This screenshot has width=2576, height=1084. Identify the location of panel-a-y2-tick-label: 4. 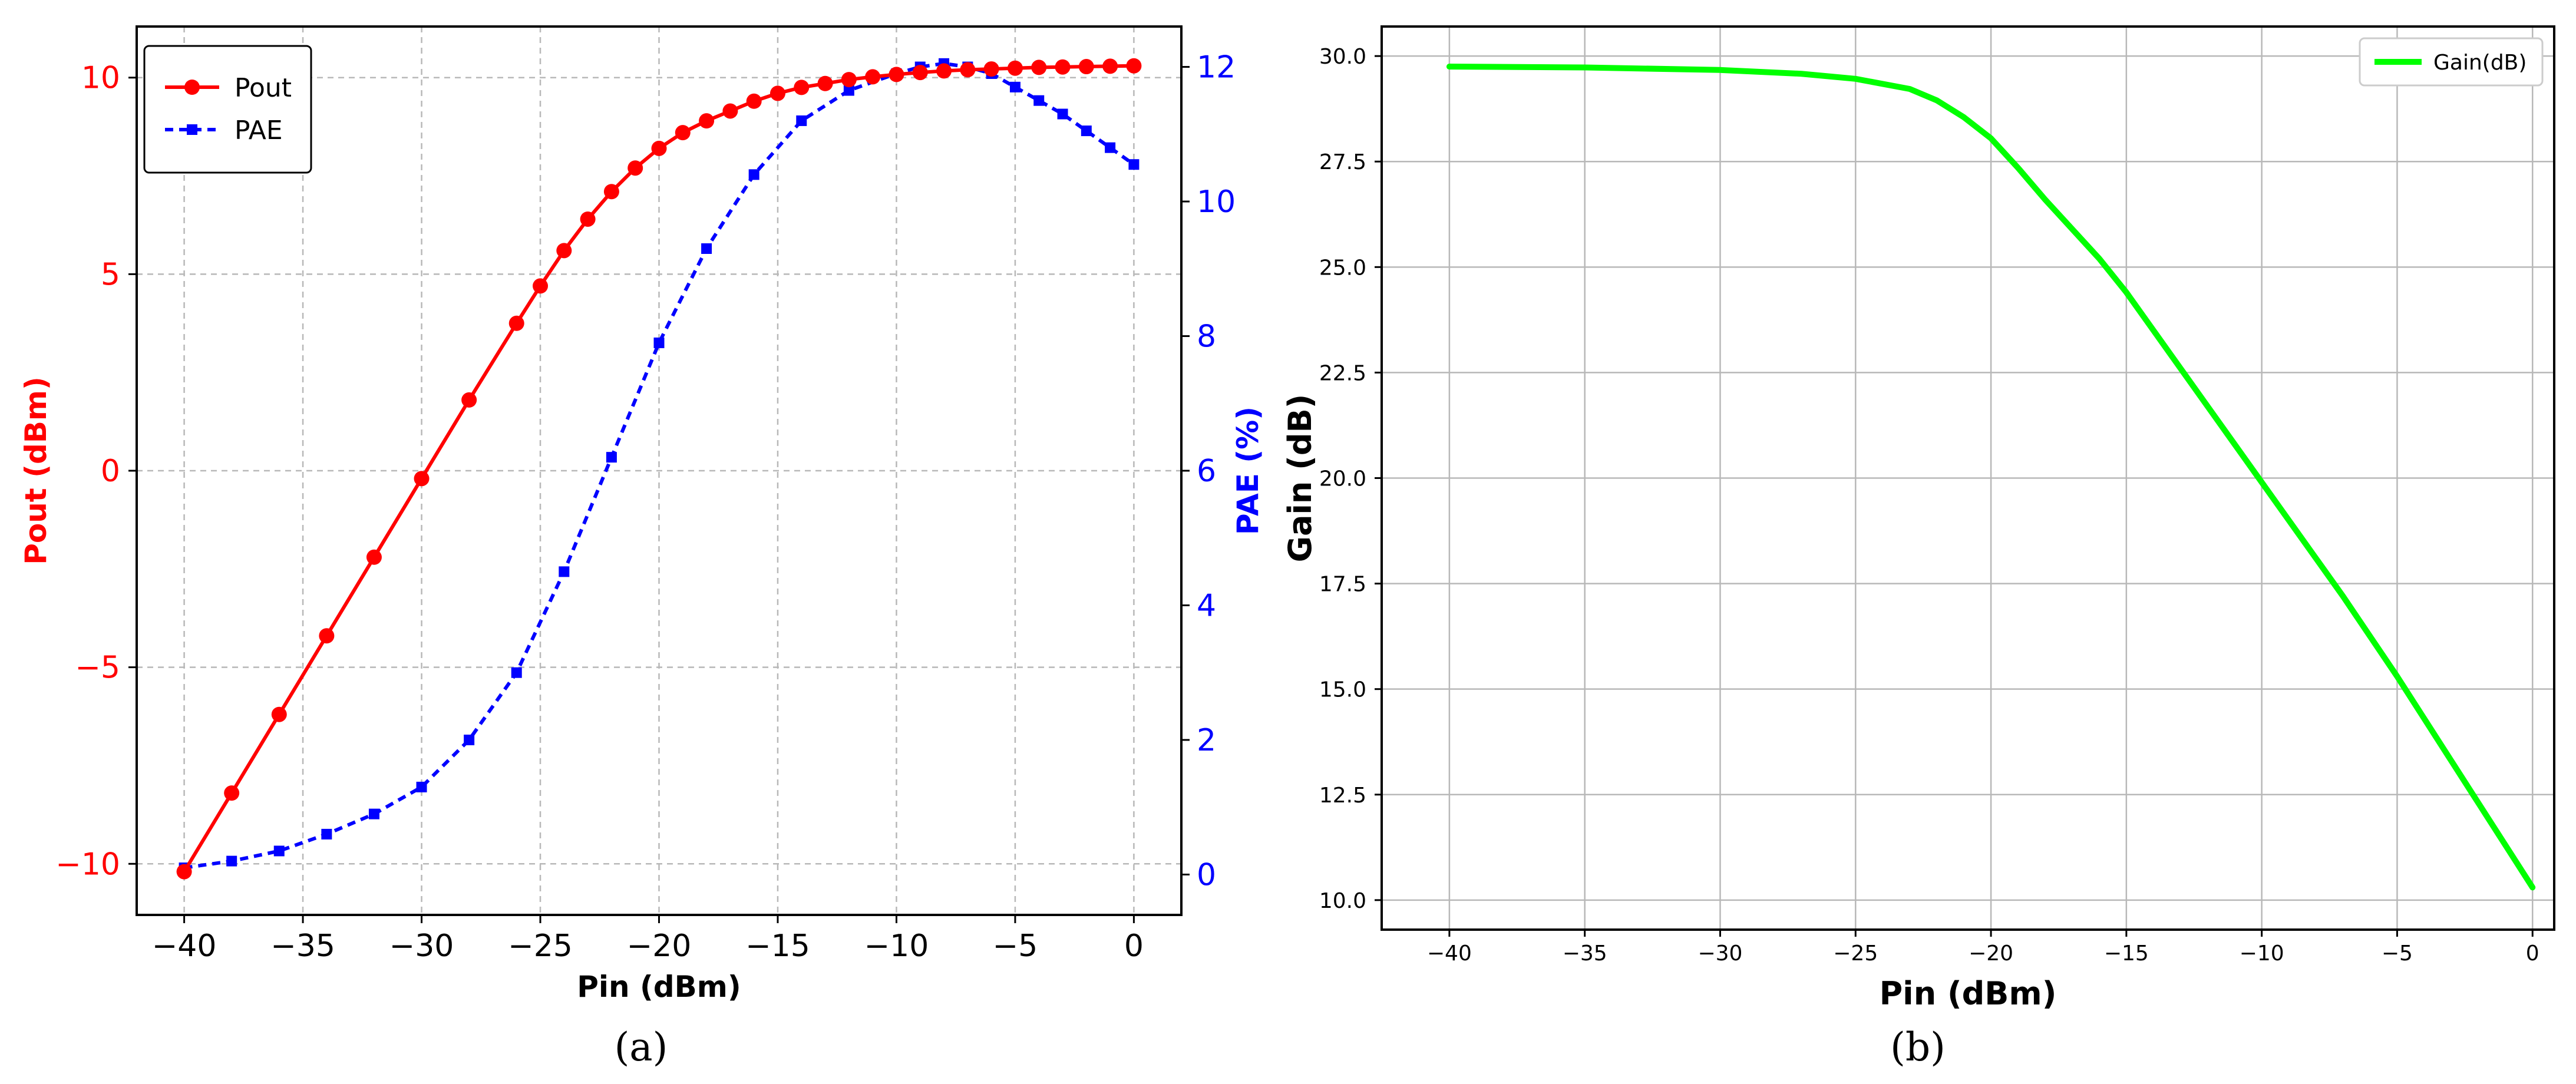
(1206, 606).